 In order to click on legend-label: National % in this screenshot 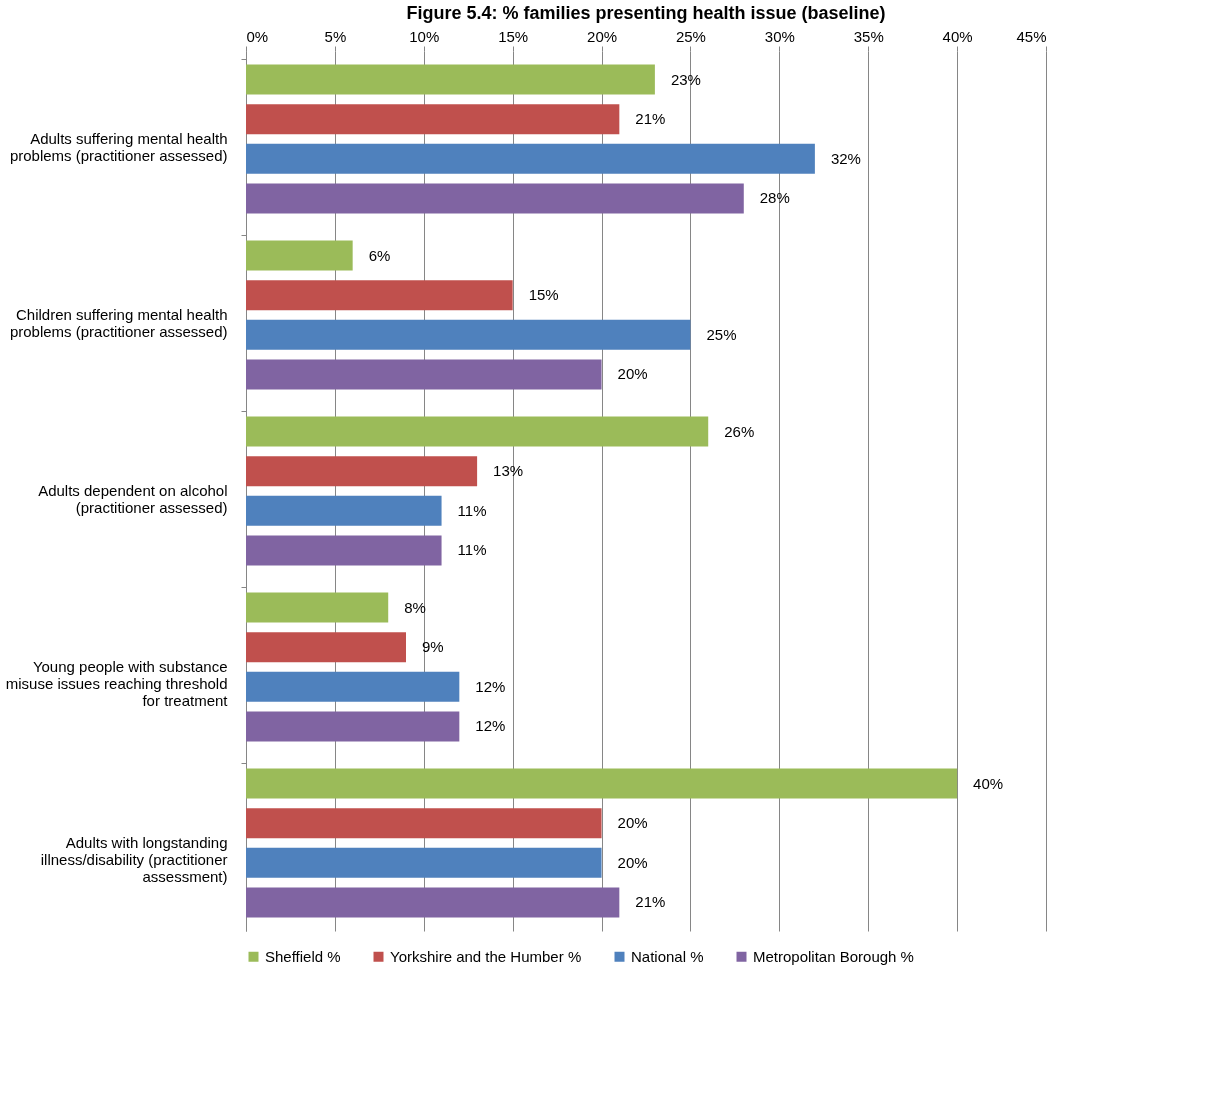, I will do `click(667, 956)`.